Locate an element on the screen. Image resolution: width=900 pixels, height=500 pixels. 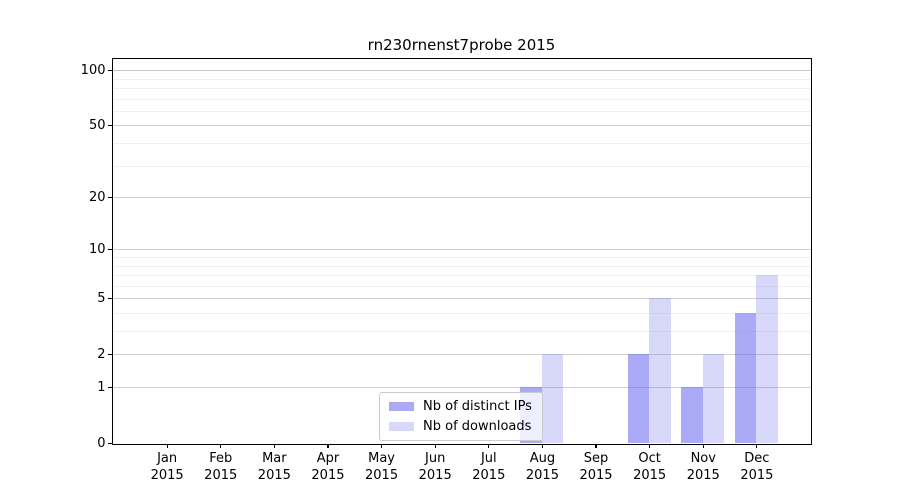
legend-label: Nb of distinct IPs is located at coordinates (477, 406).